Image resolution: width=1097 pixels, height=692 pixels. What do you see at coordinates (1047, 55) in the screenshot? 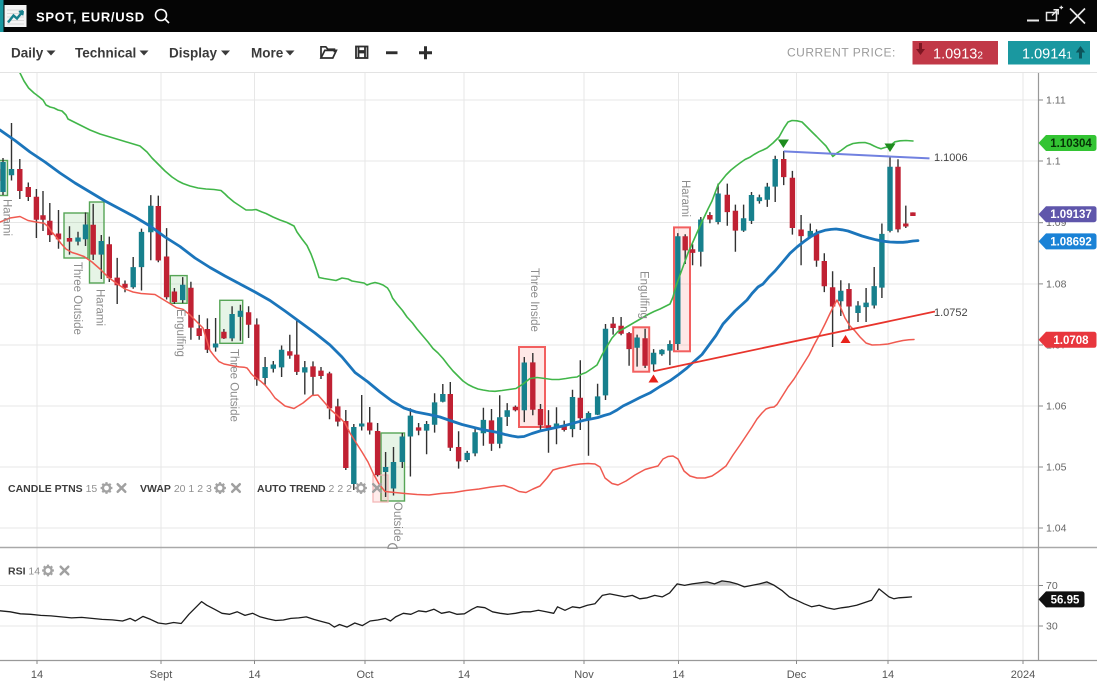
I see `svg-text: 1.09141` at bounding box center [1047, 55].